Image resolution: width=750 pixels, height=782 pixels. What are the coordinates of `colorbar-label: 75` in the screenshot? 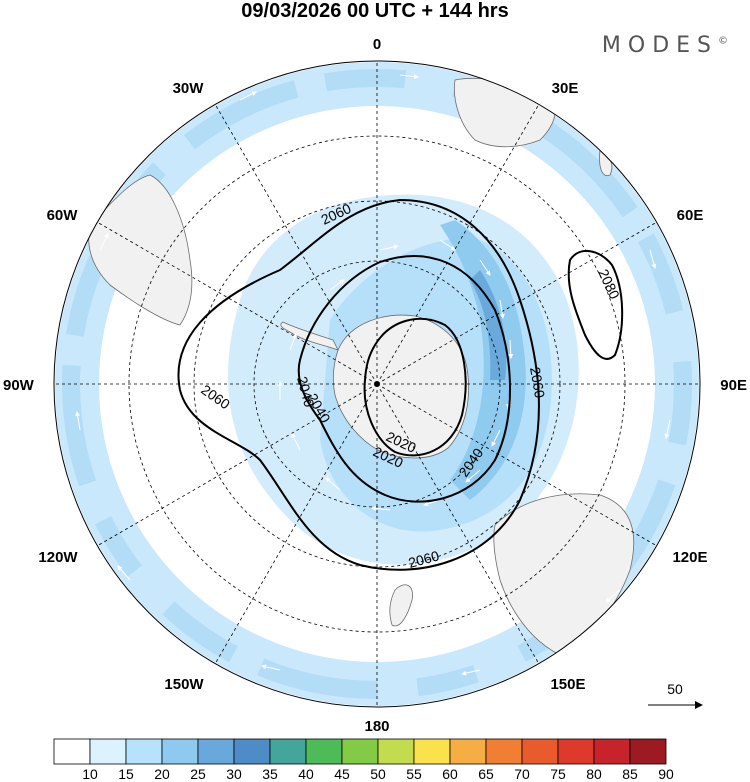 It's located at (558, 774).